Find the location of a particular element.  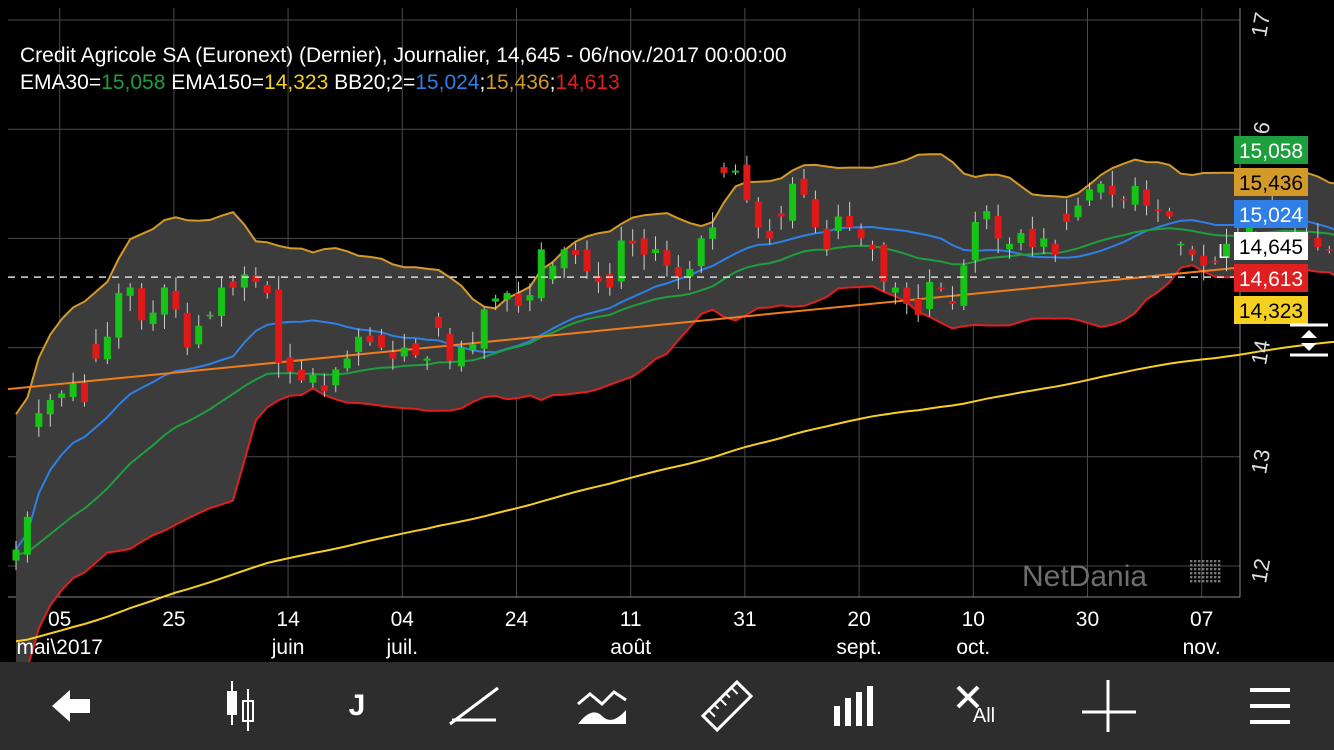

back-button is located at coordinates (72, 706).